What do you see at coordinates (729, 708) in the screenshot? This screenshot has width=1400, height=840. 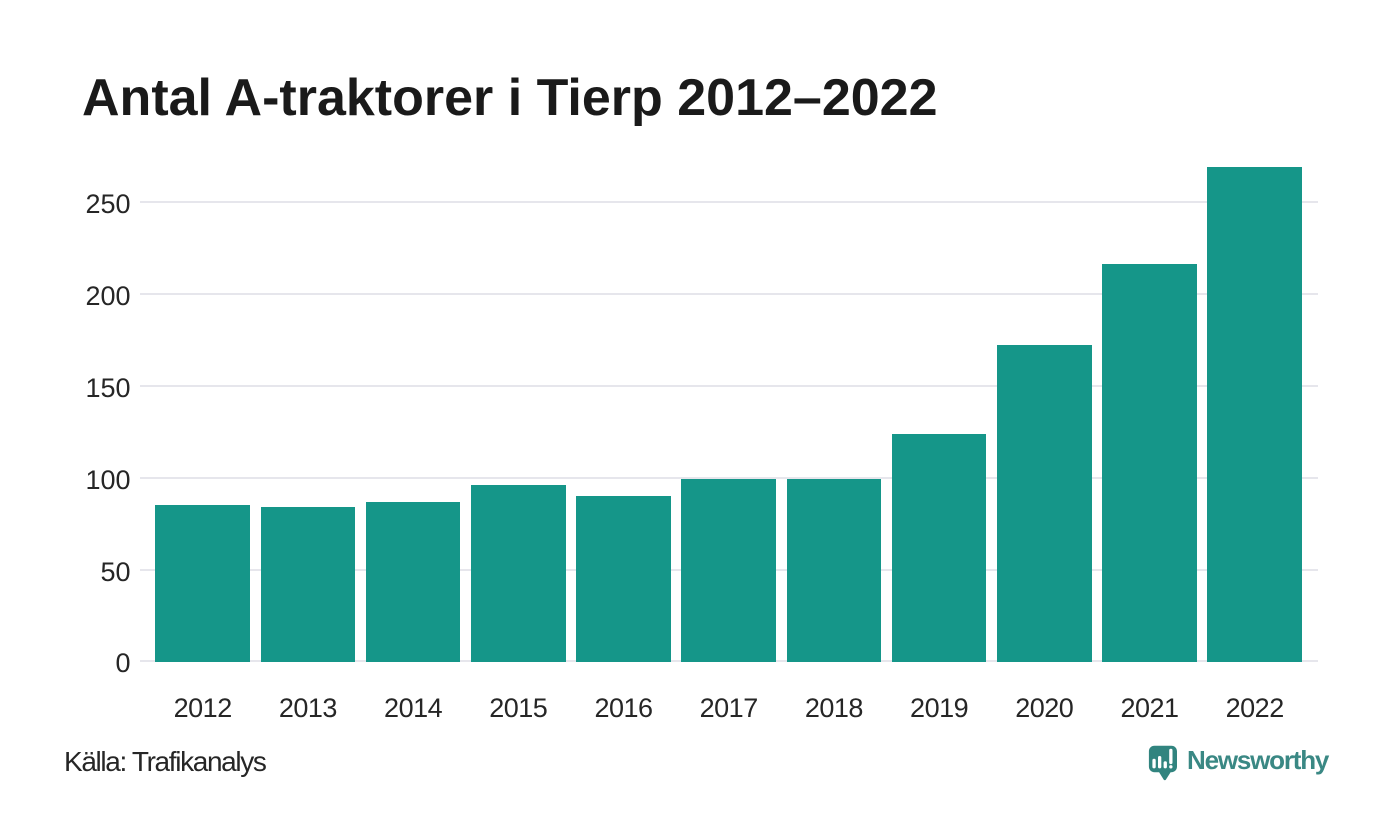 I see `x-axis-tick-label: 2017` at bounding box center [729, 708].